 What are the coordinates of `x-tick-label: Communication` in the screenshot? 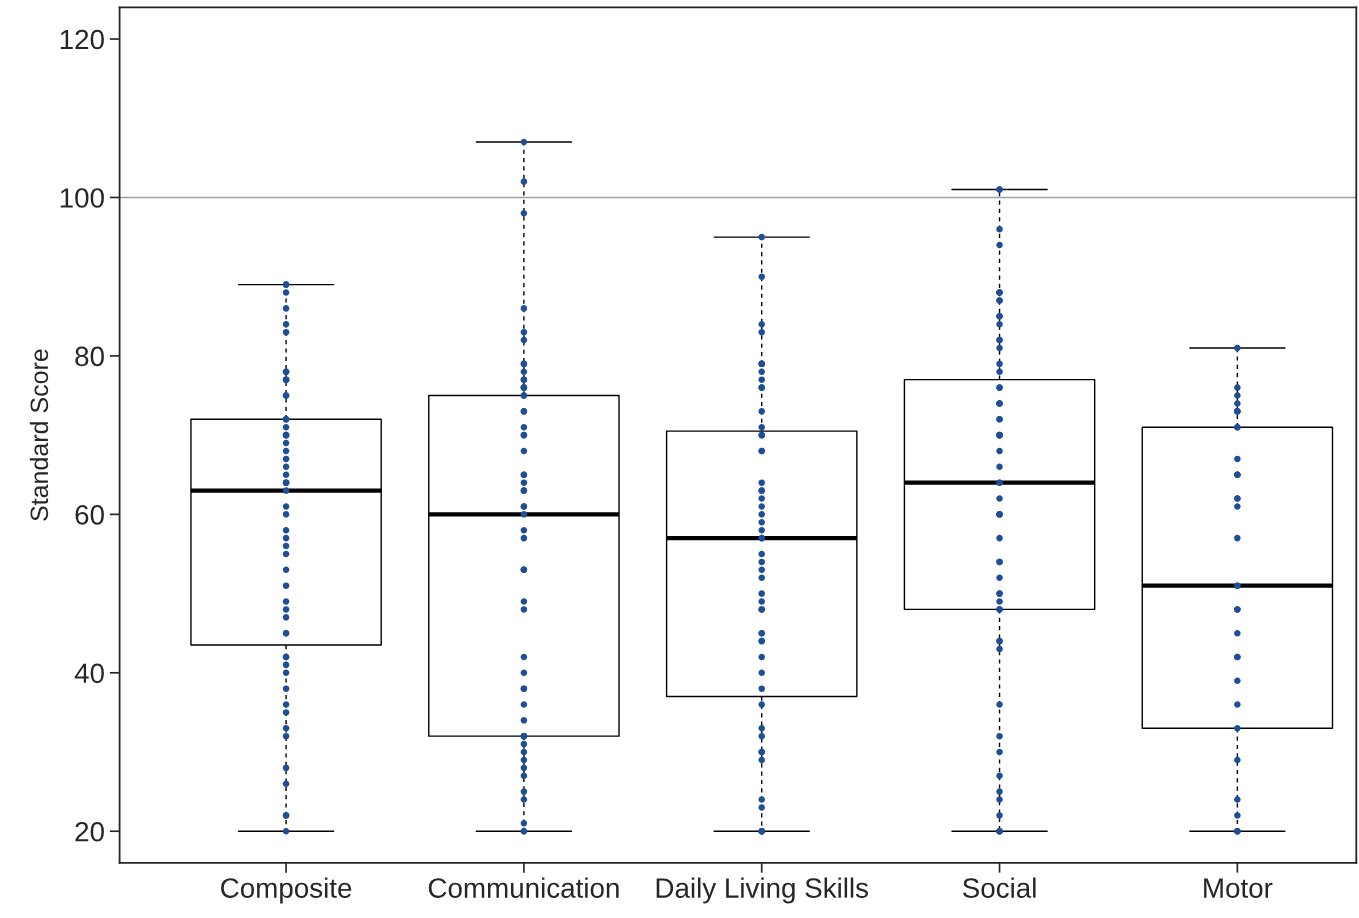 It's located at (523, 887).